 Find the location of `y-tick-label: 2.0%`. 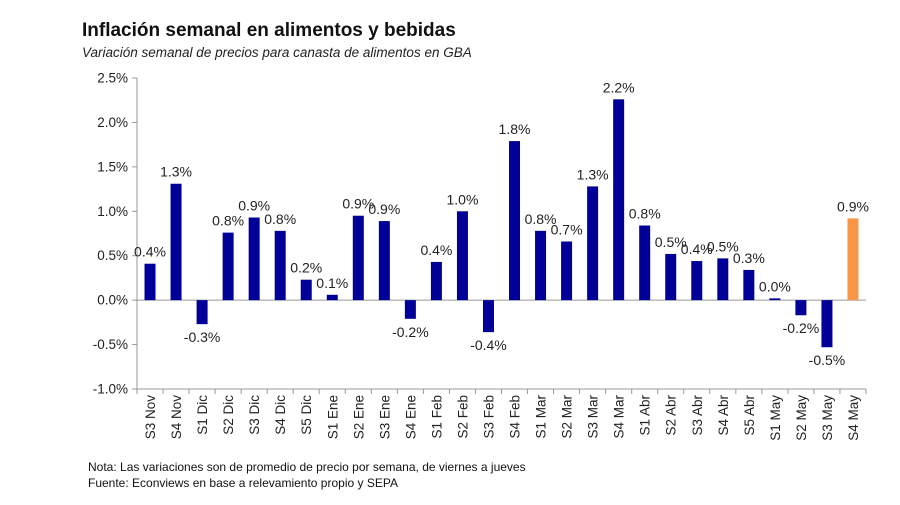

y-tick-label: 2.0% is located at coordinates (112, 122).